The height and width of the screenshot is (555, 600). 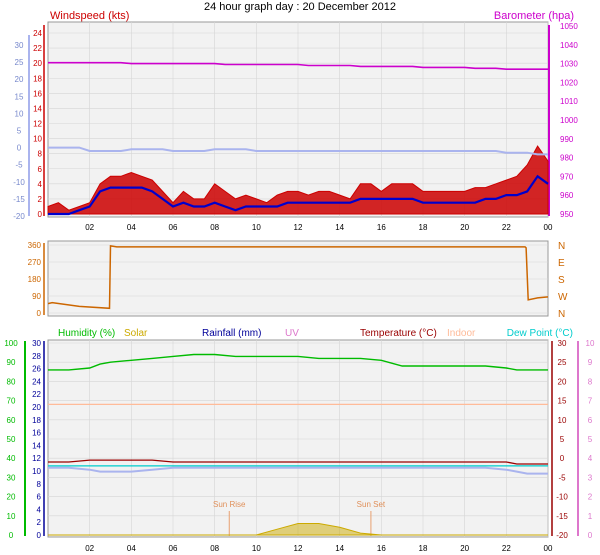 I want to click on wind-x-tick: 04, so click(x=131, y=227).